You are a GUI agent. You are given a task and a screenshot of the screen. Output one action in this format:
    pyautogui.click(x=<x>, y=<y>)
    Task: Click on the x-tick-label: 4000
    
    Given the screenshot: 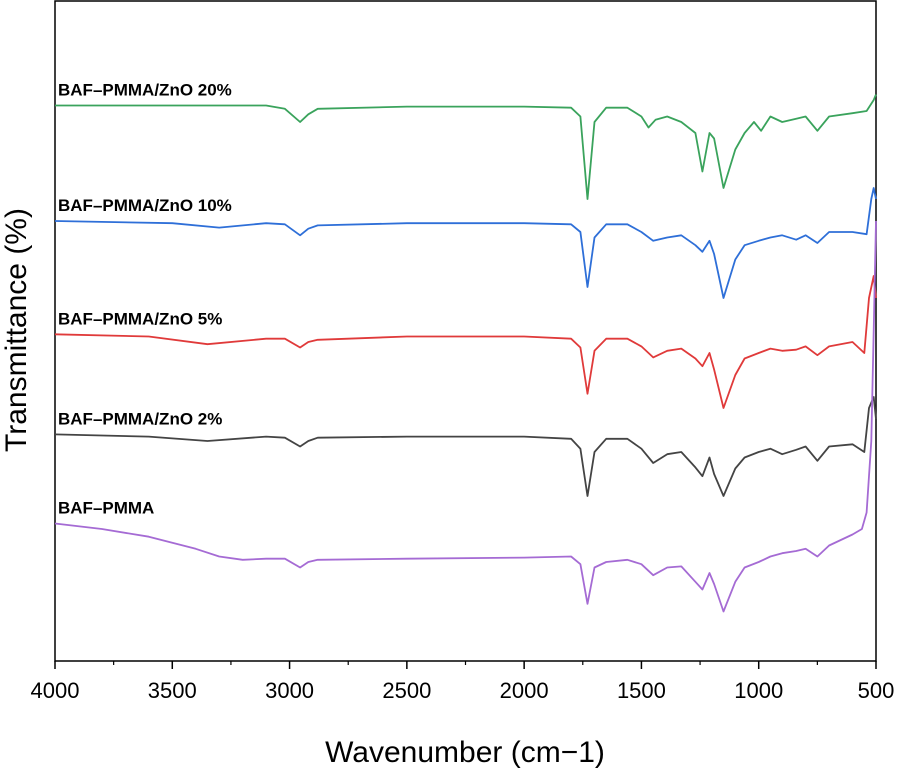 What is the action you would take?
    pyautogui.click(x=55, y=690)
    